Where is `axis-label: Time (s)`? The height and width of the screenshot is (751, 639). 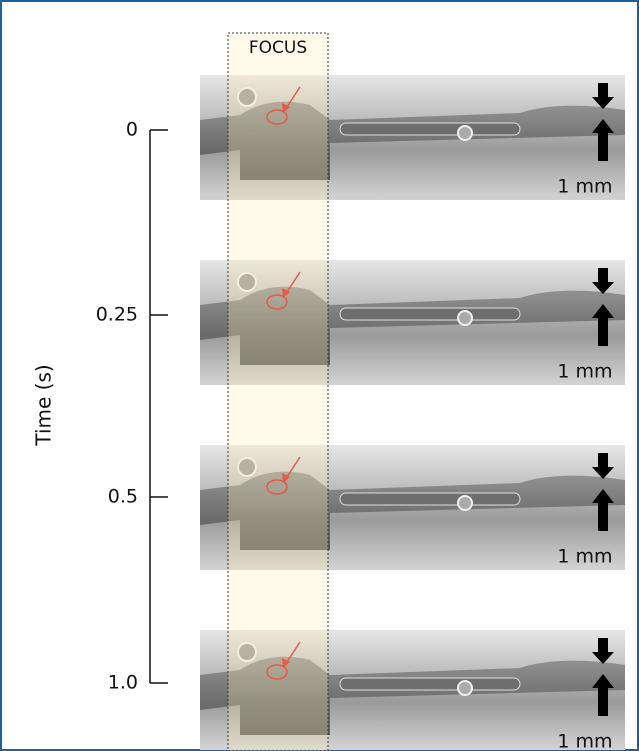 axis-label: Time (s) is located at coordinates (44, 405).